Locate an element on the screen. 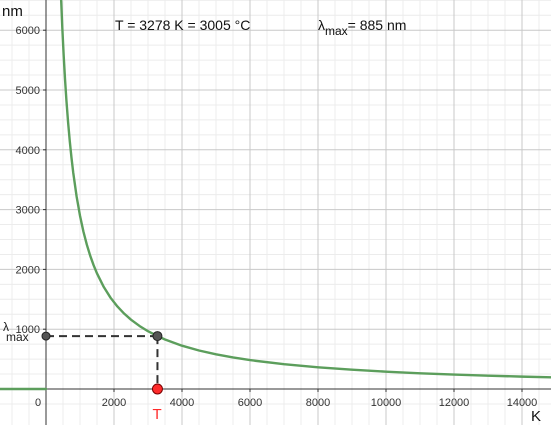  y-tick-label: 5000 is located at coordinates (28, 91).